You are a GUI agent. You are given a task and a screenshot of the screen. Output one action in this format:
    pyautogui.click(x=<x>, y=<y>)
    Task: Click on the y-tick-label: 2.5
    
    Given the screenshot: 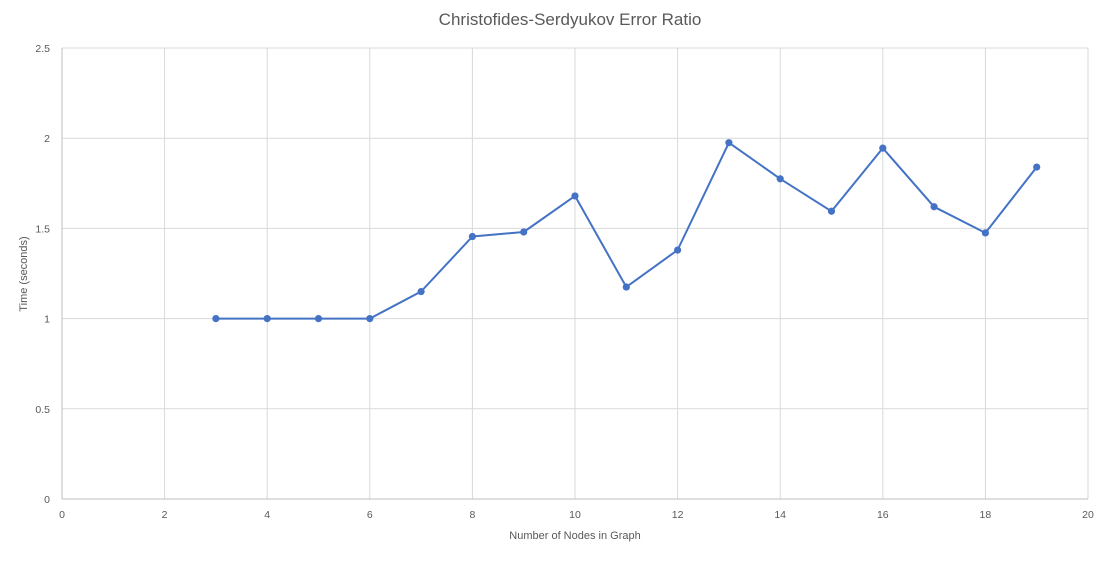 What is the action you would take?
    pyautogui.click(x=42, y=49)
    